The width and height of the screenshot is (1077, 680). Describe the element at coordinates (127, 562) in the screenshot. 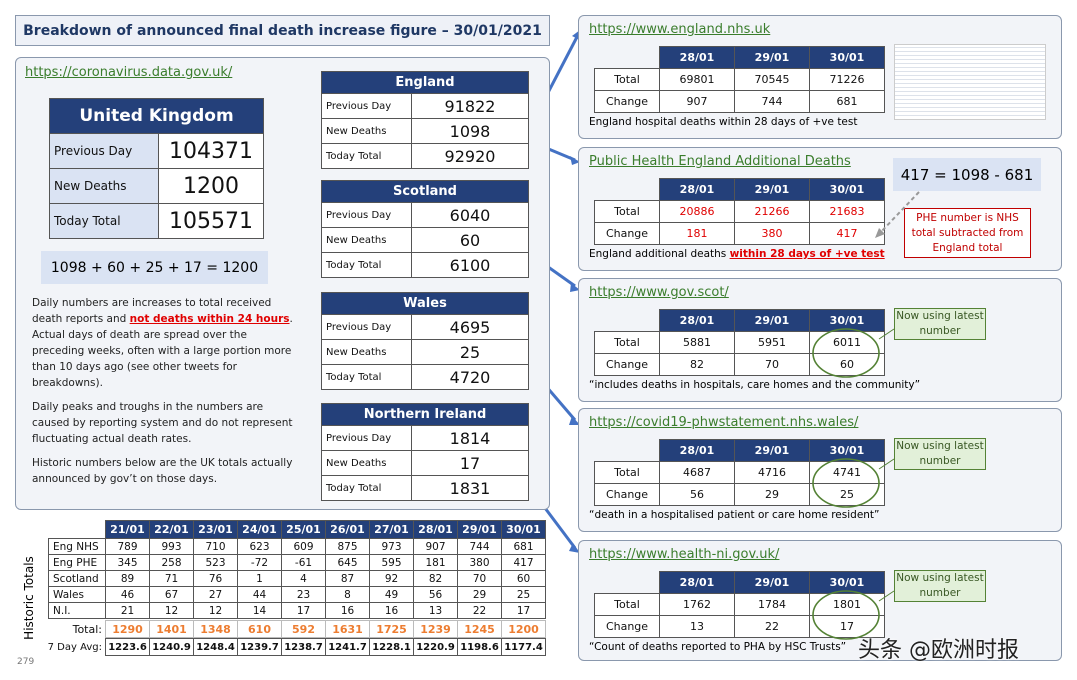

I see `cell: 345` at that location.